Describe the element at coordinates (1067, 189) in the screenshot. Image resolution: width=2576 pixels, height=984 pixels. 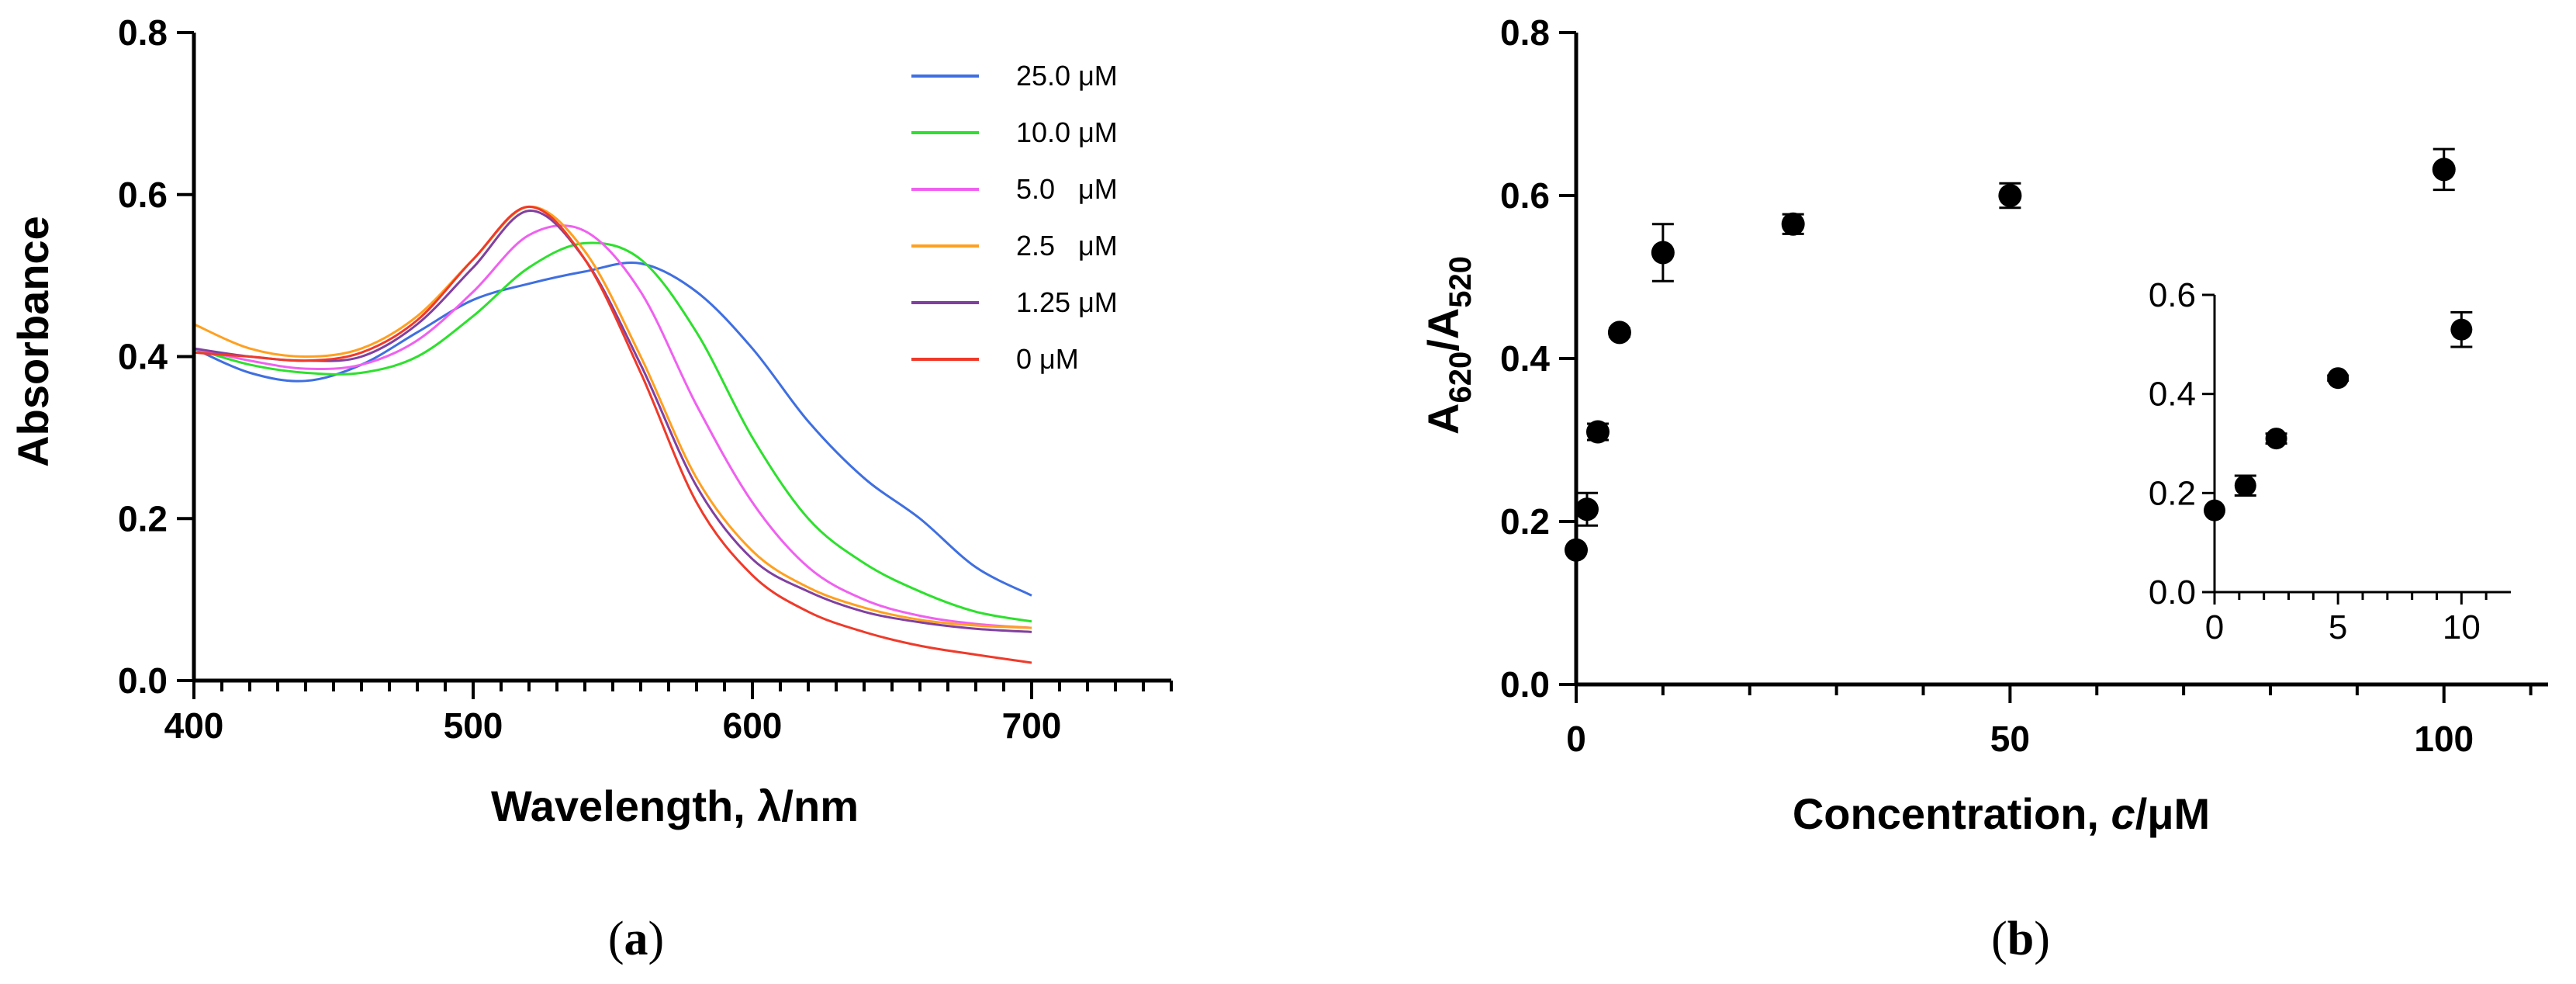
I see `legend-label-2: 5.0 μM` at that location.